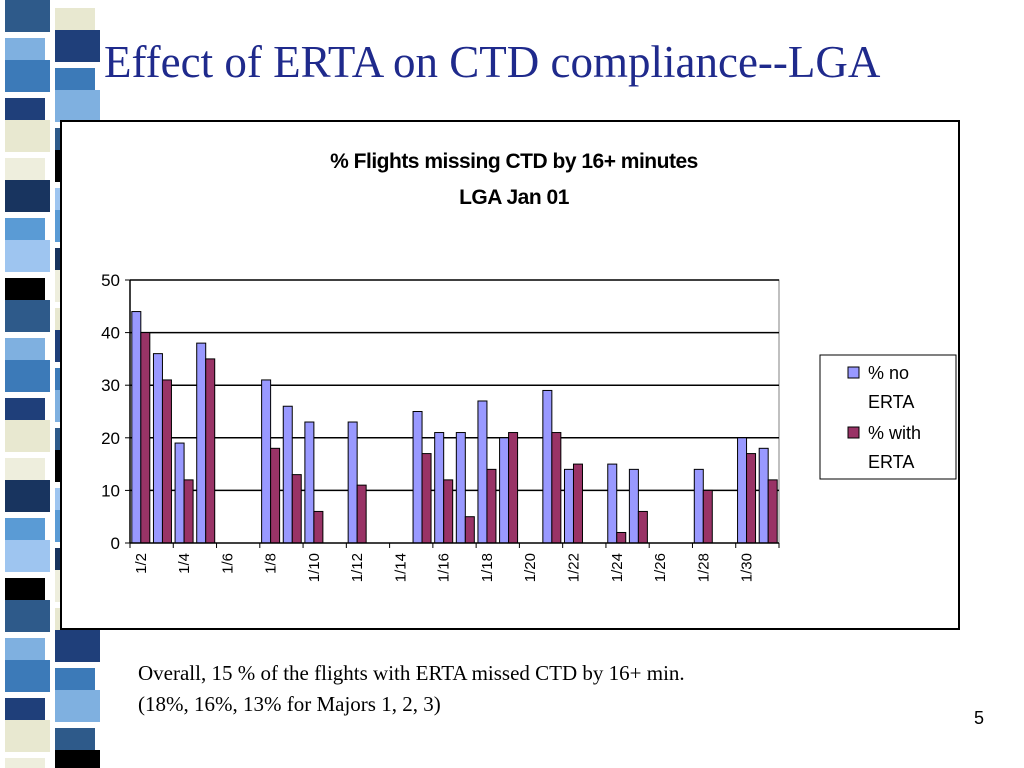 The image size is (1024, 768). I want to click on legend-label-no-erta-line1: % no, so click(888, 373).